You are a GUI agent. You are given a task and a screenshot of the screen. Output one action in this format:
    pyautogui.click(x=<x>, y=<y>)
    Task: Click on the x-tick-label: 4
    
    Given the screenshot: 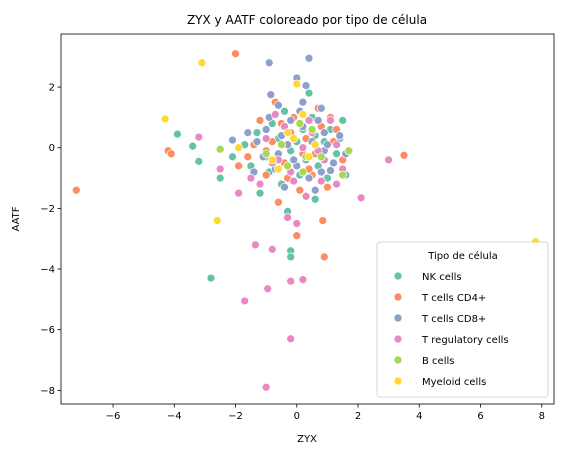 What is the action you would take?
    pyautogui.click(x=419, y=416)
    